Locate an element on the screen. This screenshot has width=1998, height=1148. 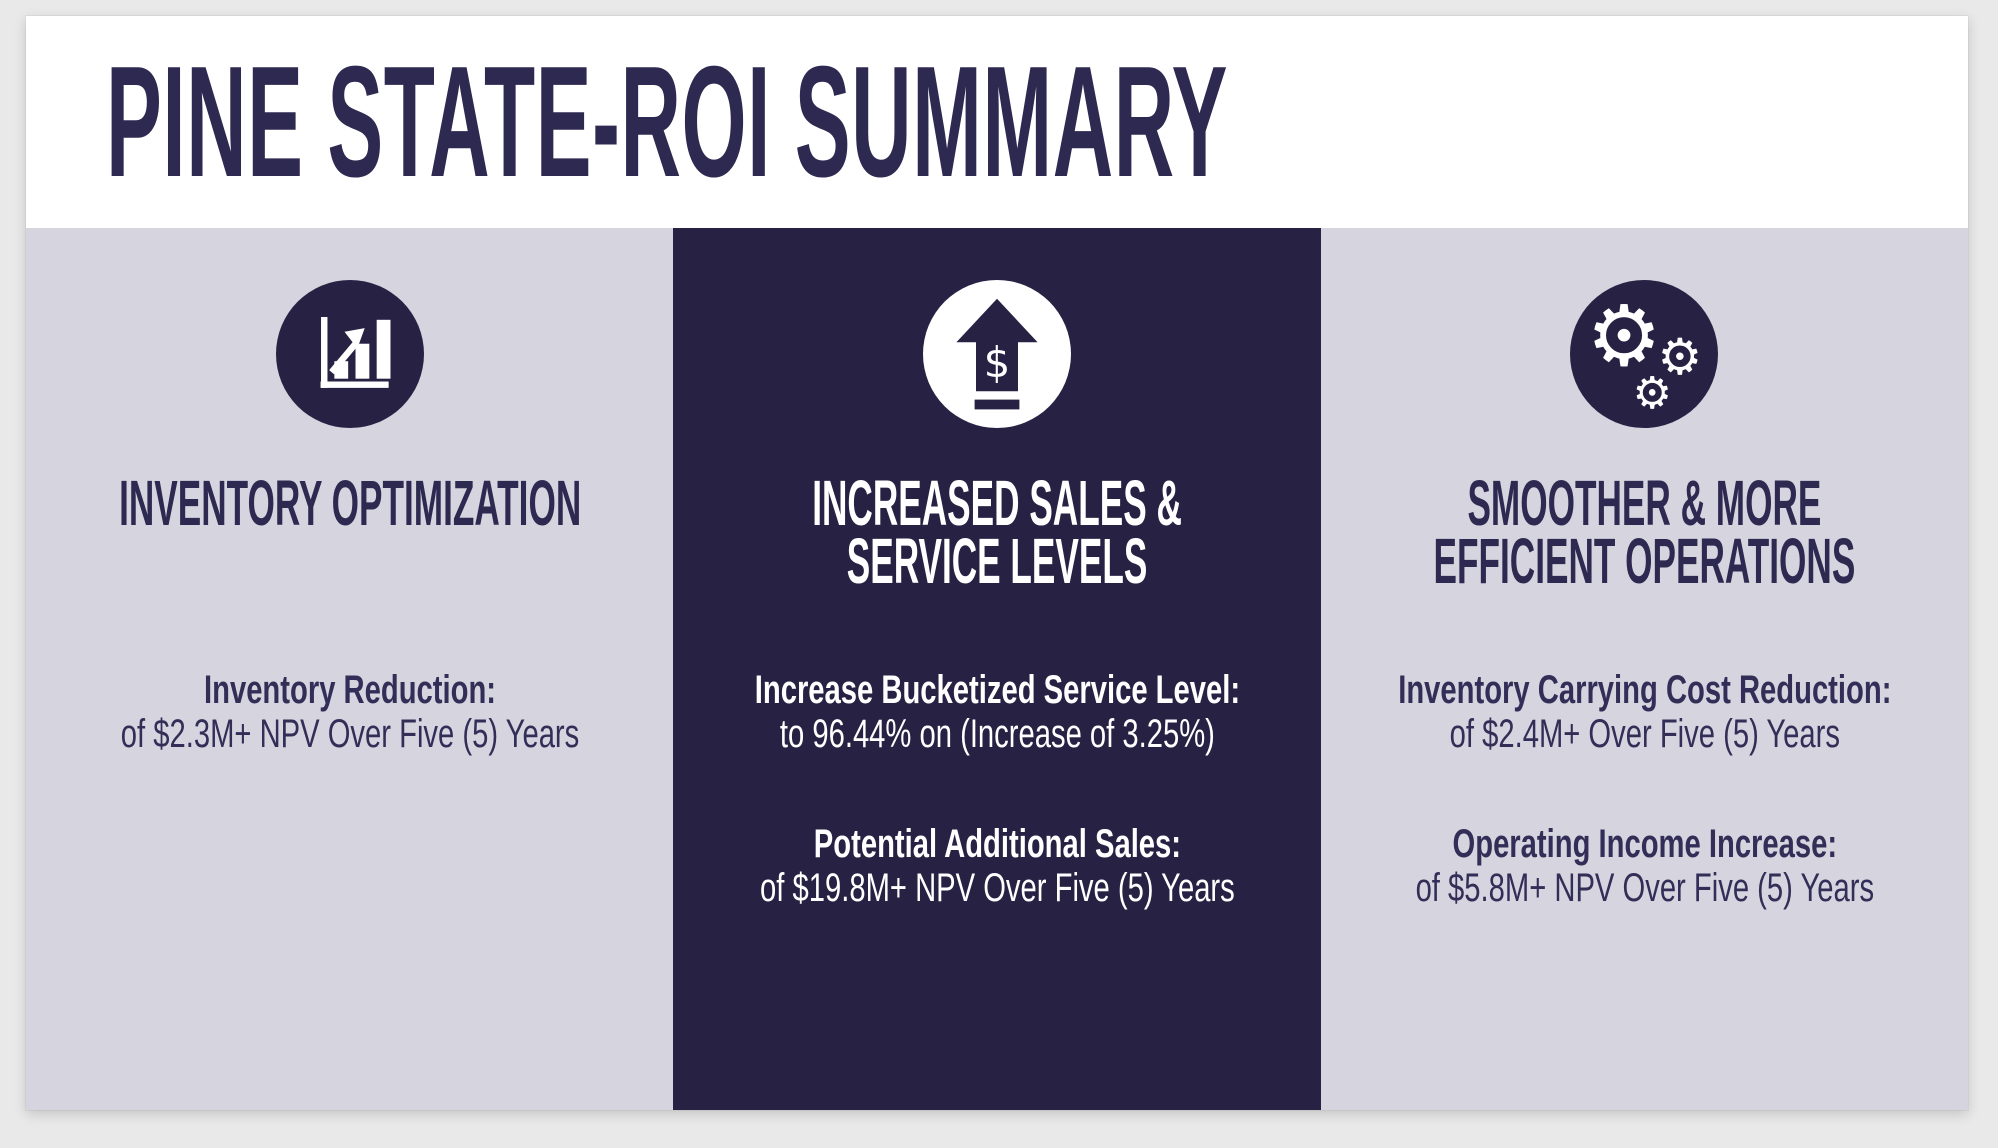
metric-label: Potential Additional Sales: is located at coordinates (997, 844).